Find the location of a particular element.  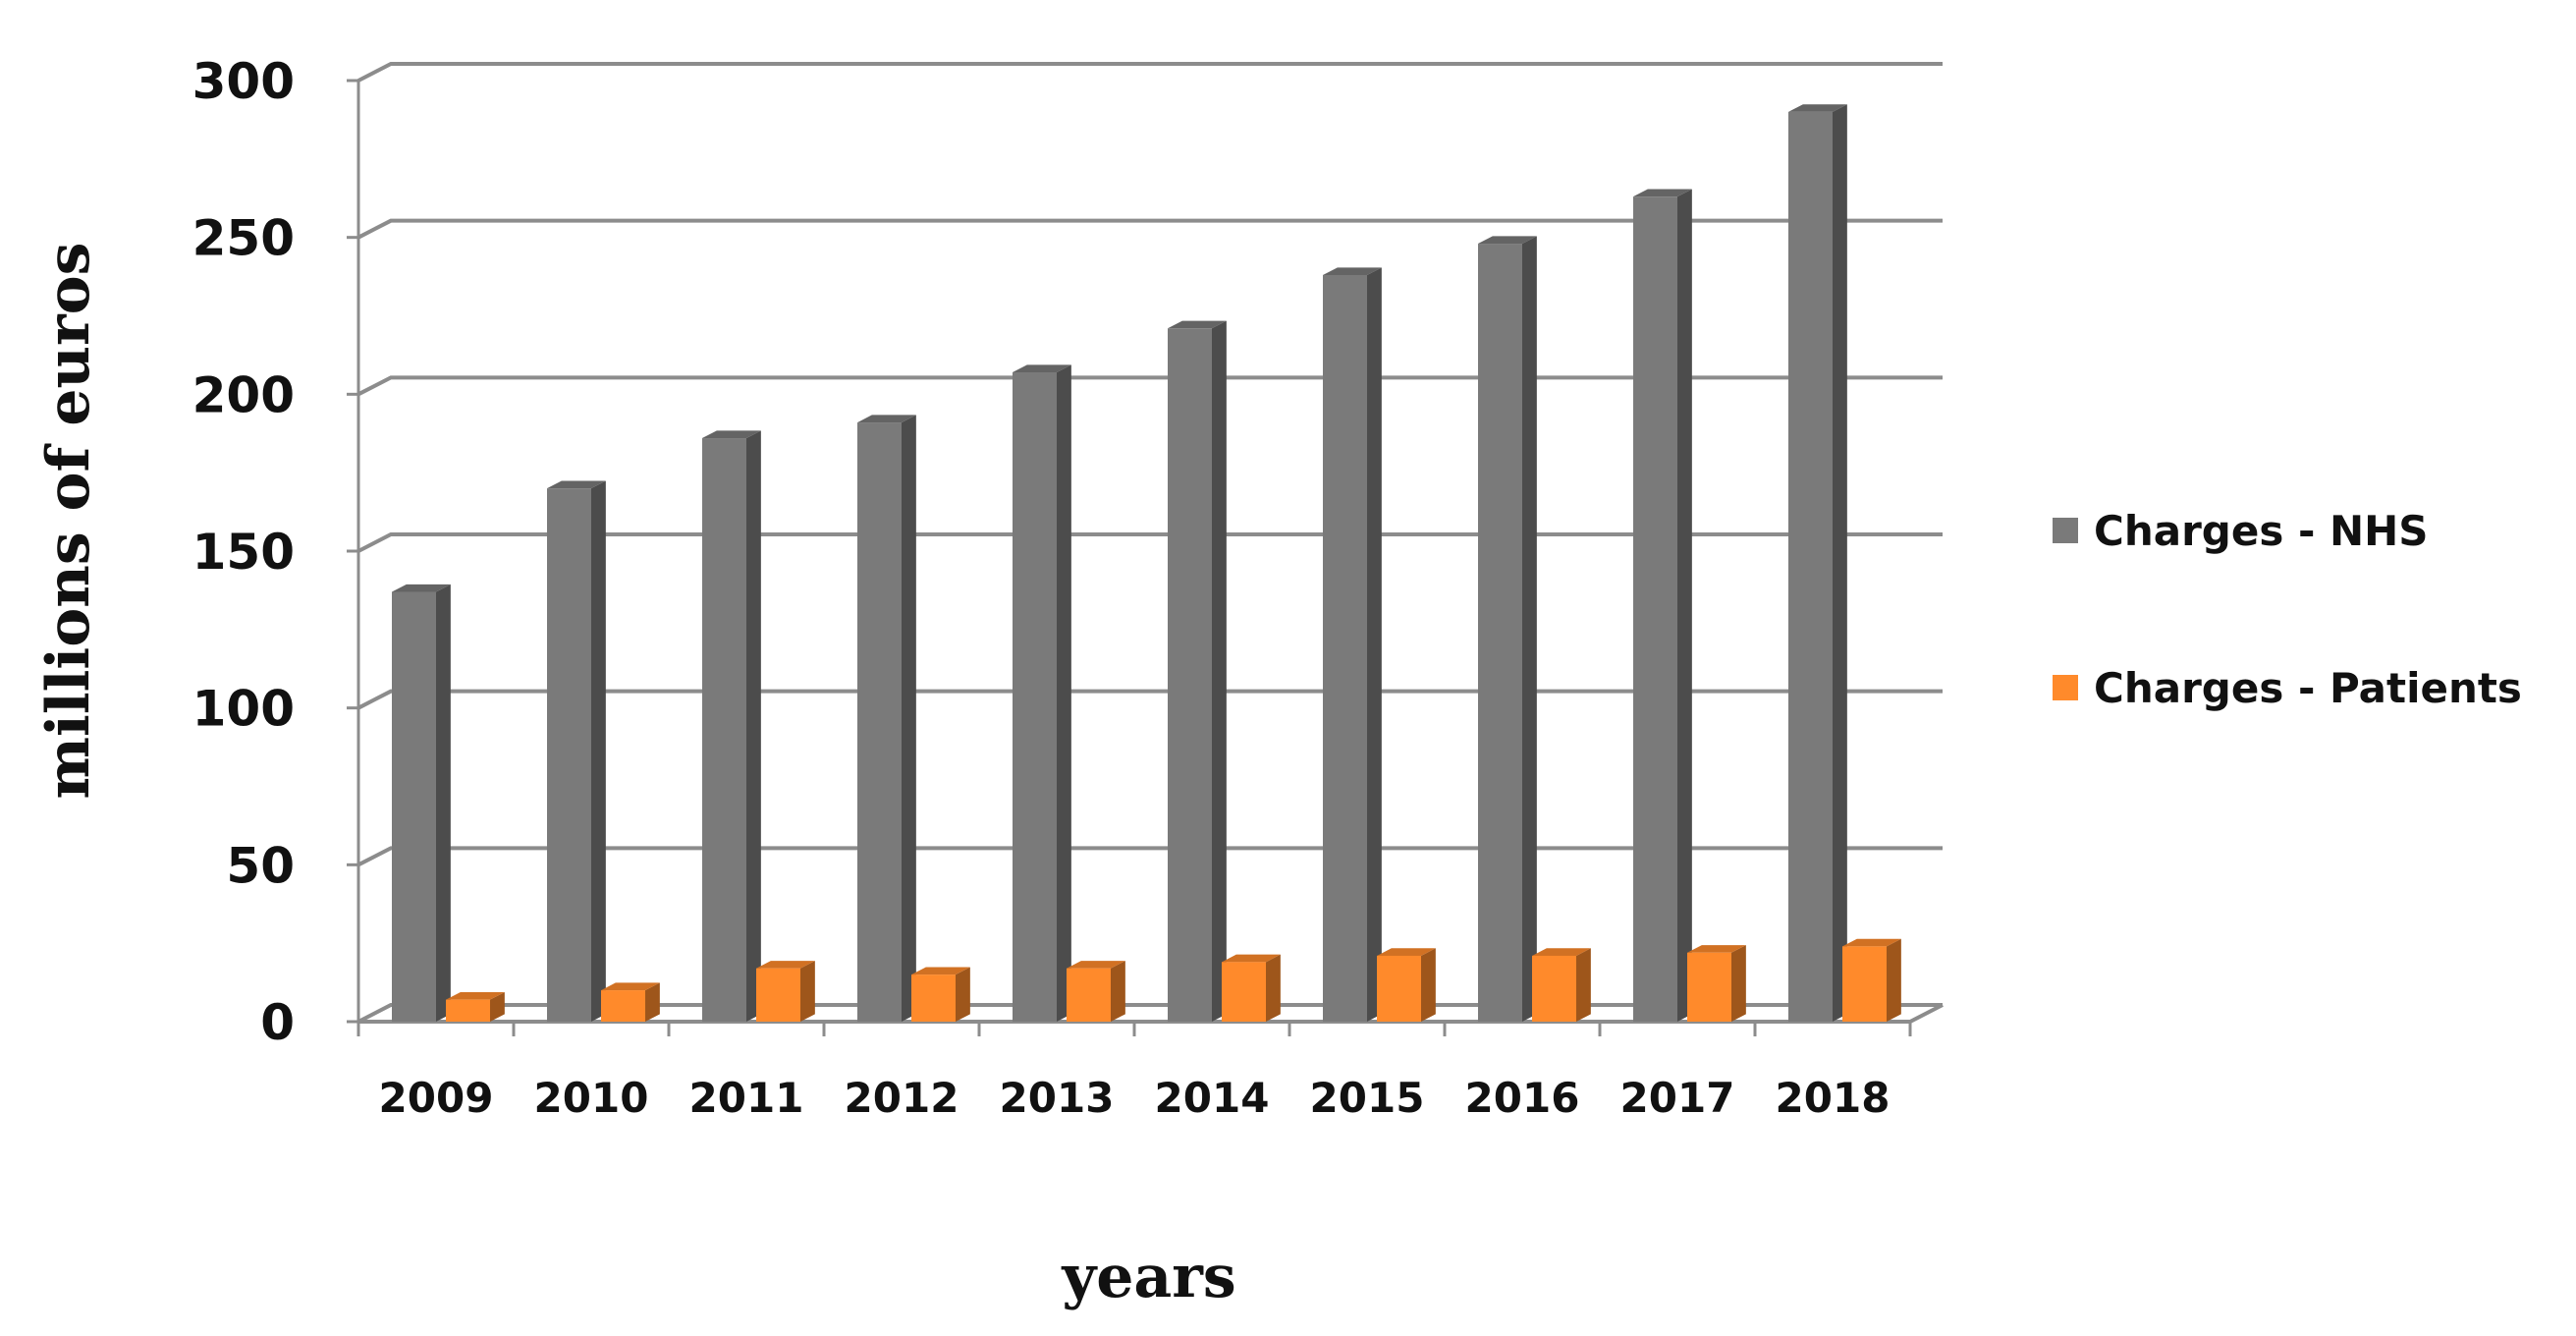

legend-swatch-patients is located at coordinates (2066, 687).